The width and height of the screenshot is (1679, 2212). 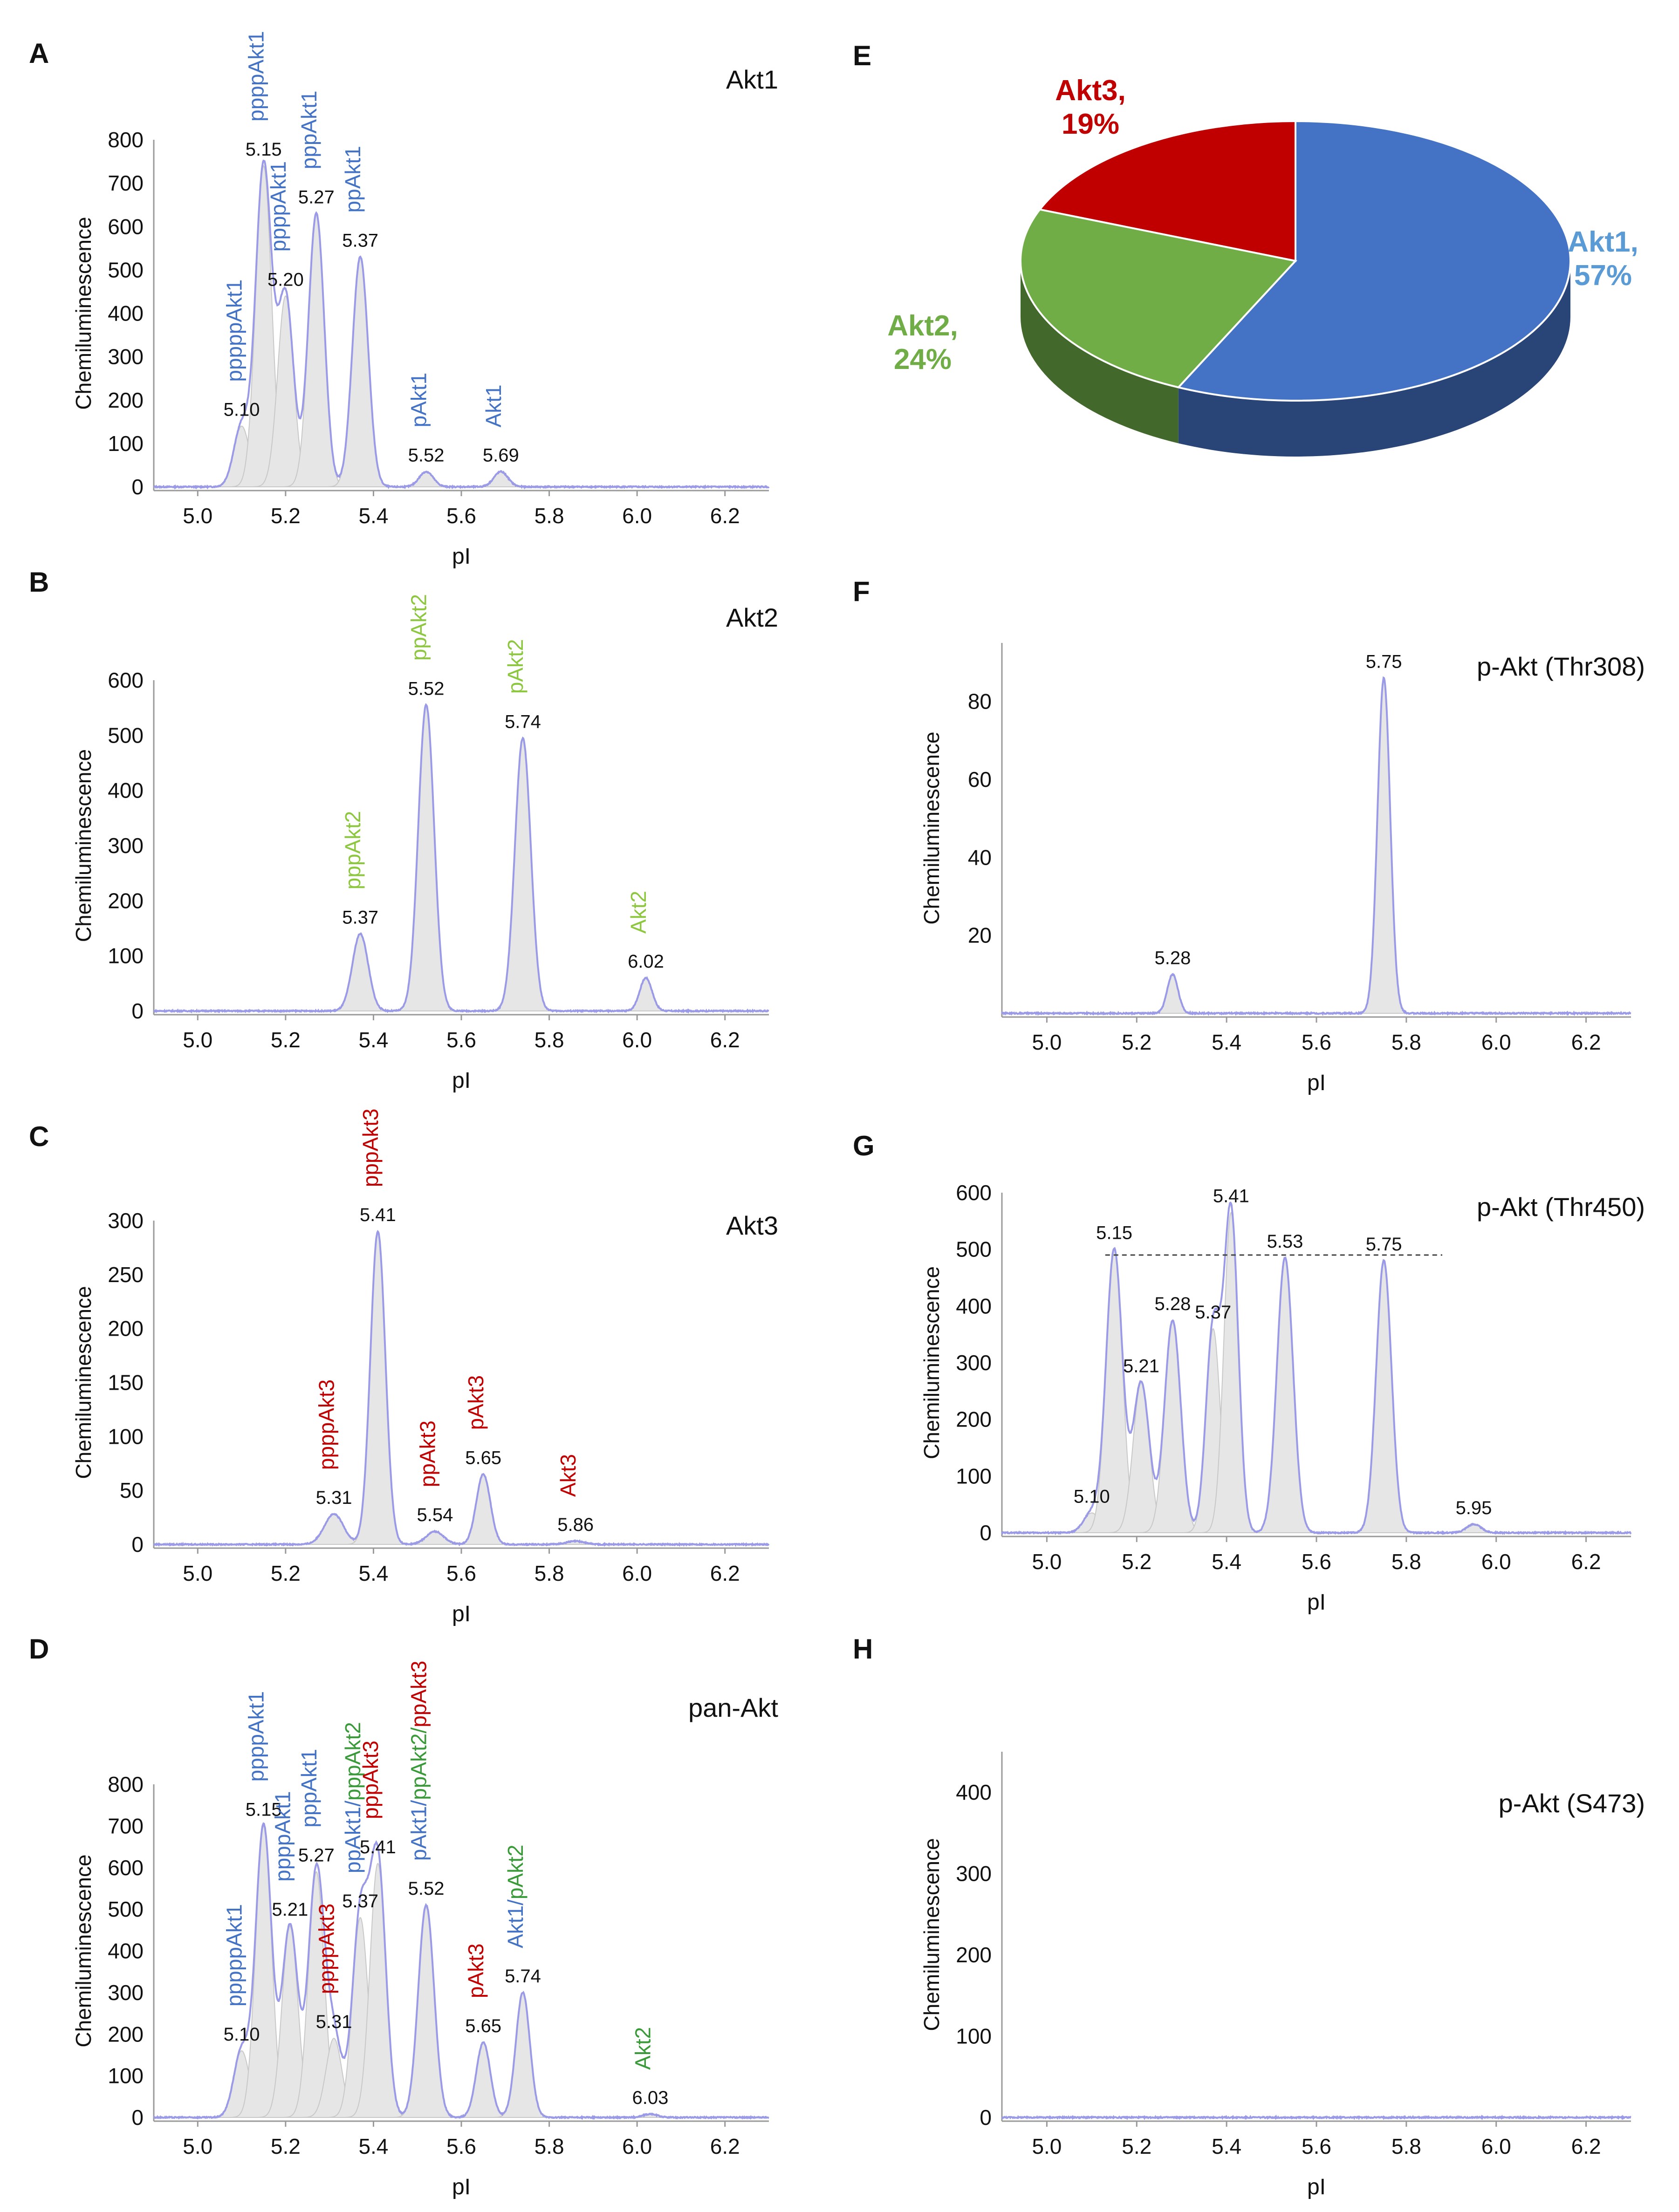 What do you see at coordinates (501, 455) in the screenshot?
I see `peak-pi-label: 5.69` at bounding box center [501, 455].